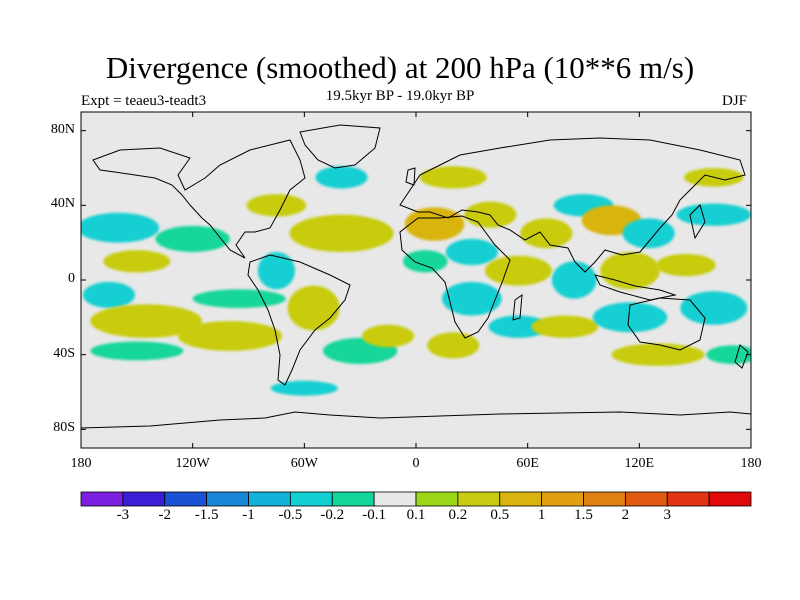  What do you see at coordinates (340, 146) in the screenshot?
I see `coastline-greenland` at bounding box center [340, 146].